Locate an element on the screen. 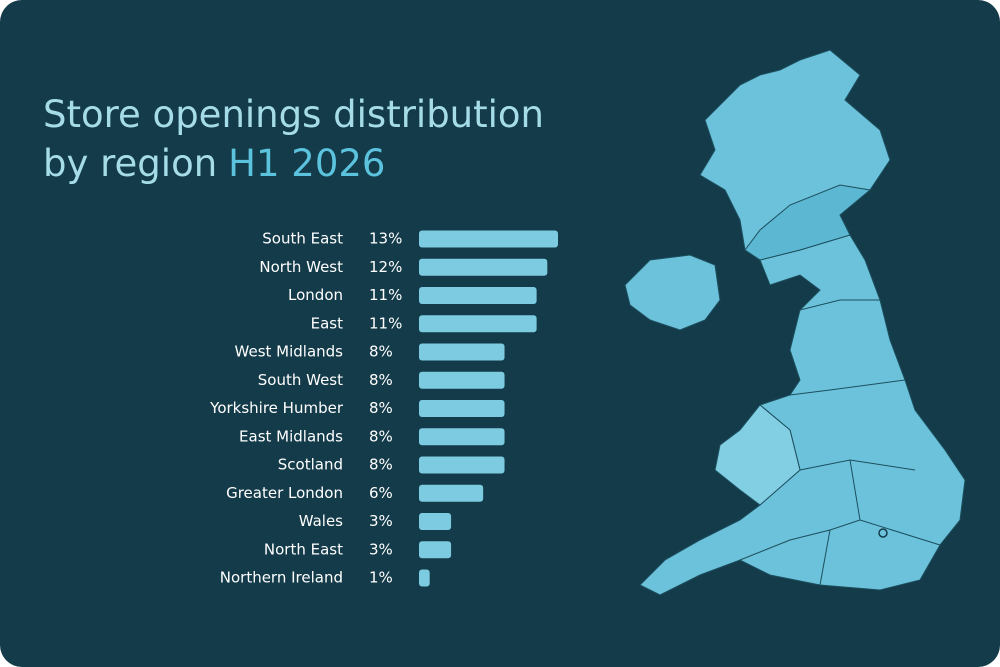 This screenshot has height=667, width=1000. value-label: 13% is located at coordinates (385, 239).